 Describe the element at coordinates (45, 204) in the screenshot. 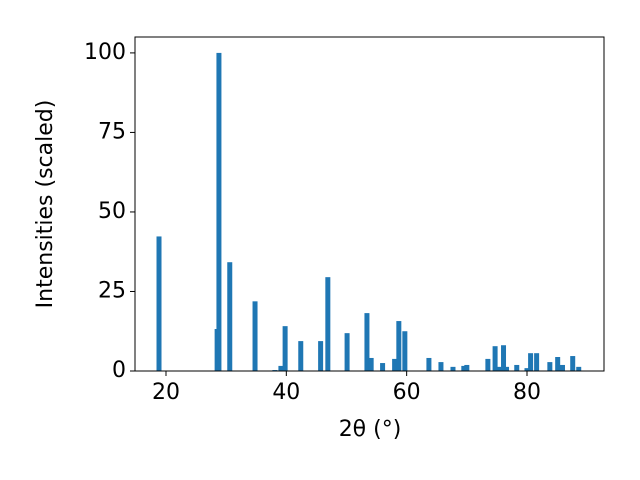

I see `y-axis-label: Intensities (scaled)` at that location.